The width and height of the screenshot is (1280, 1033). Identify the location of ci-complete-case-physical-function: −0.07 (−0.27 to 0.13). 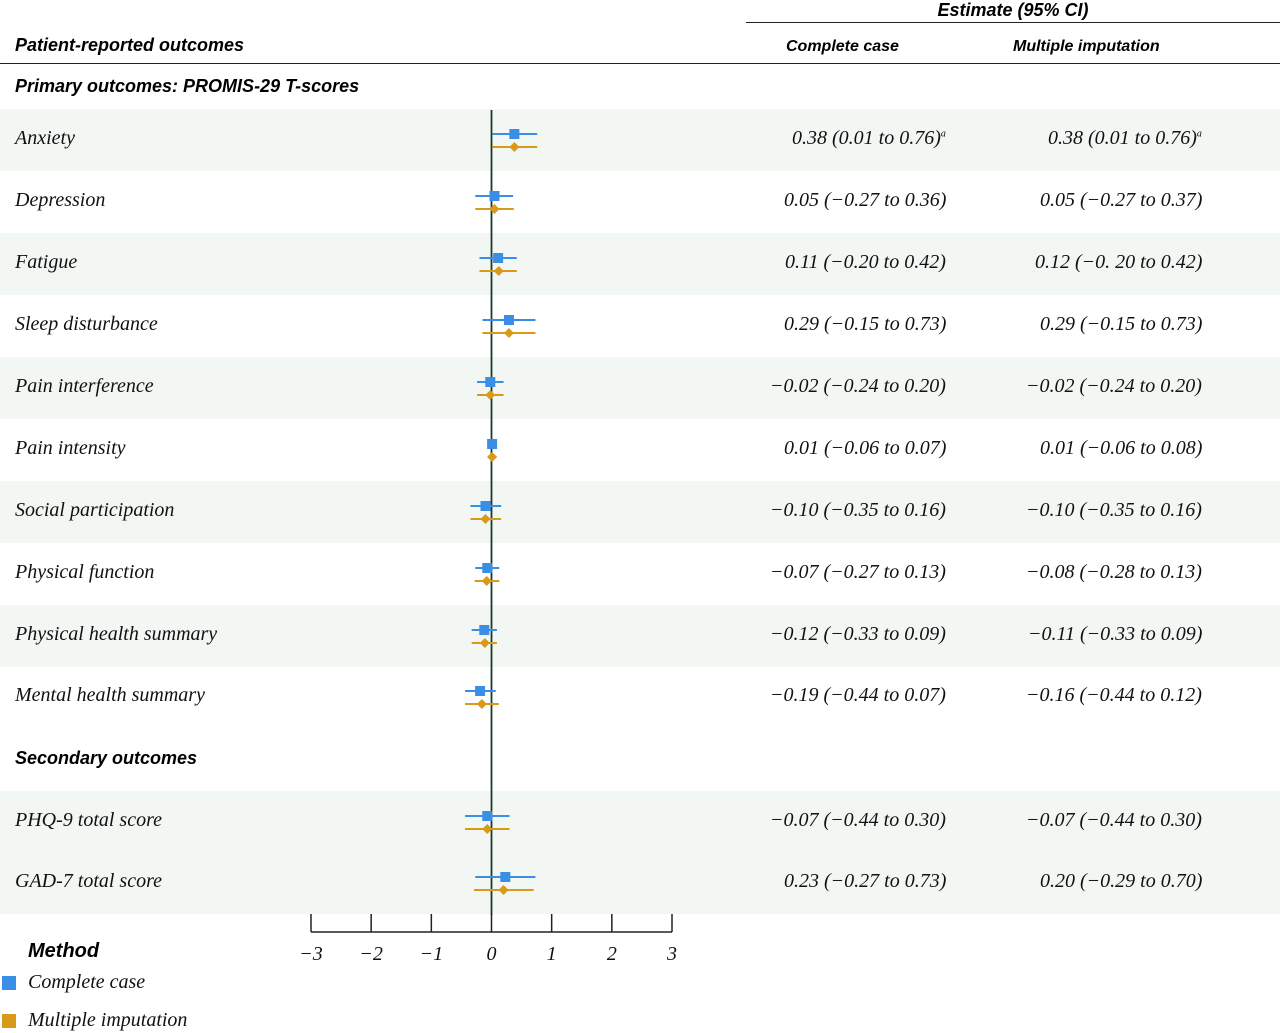
(858, 572).